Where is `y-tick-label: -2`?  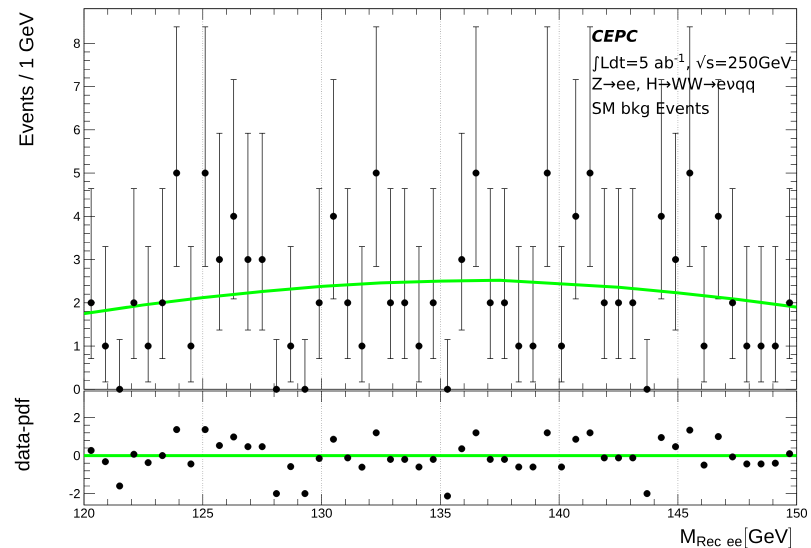
y-tick-label: -2 is located at coordinates (74, 493).